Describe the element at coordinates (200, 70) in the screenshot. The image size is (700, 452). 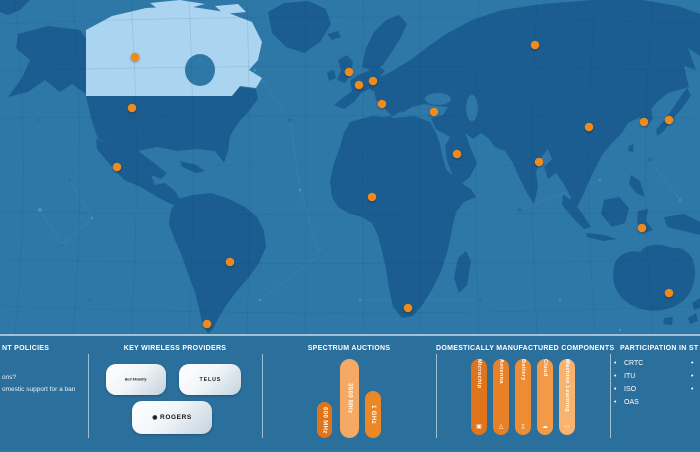
I see `hudson-bay` at that location.